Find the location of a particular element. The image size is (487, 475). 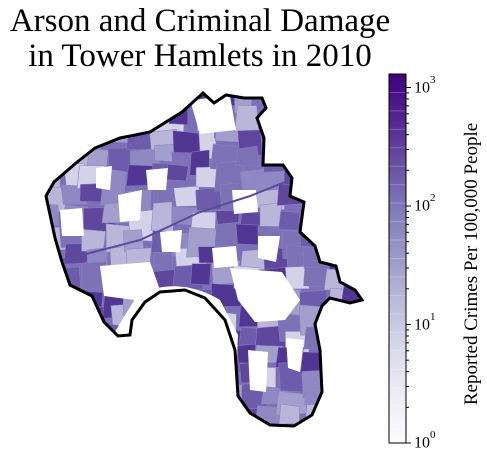

title-line-1: Arson and Criminal Damage is located at coordinates (200, 21).